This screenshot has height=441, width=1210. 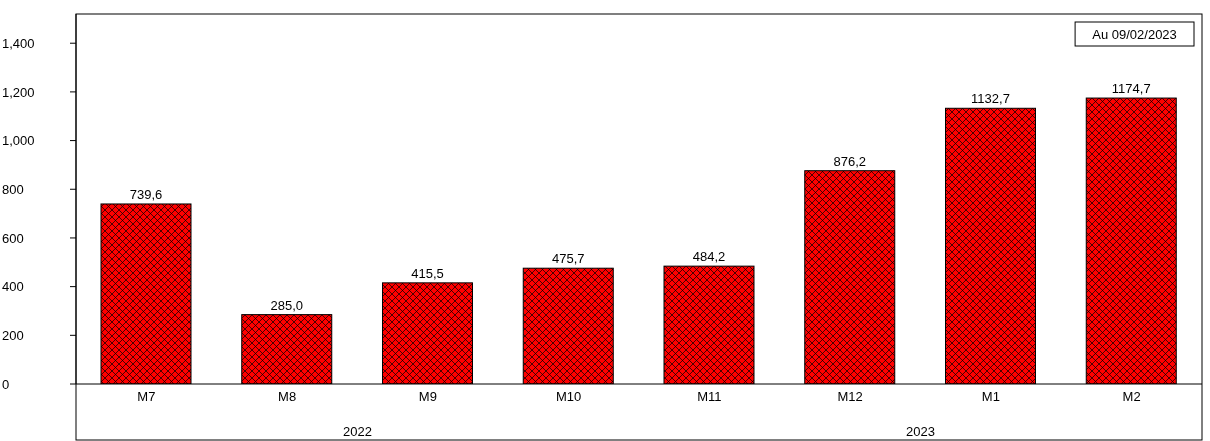 What do you see at coordinates (1131, 397) in the screenshot?
I see `x-tick-label: M2` at bounding box center [1131, 397].